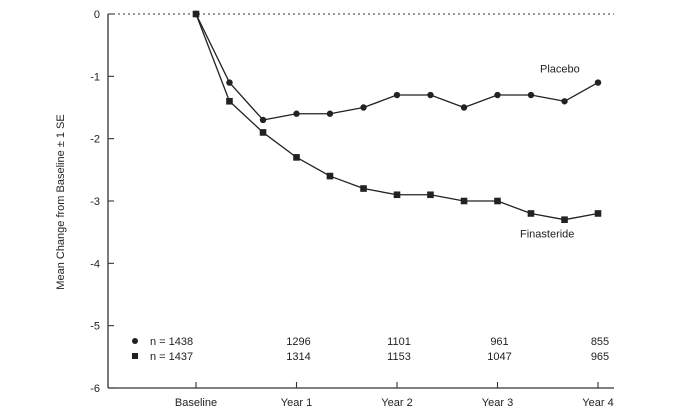 This screenshot has width=700, height=418. Describe the element at coordinates (171, 342) in the screenshot. I see `n-label: n = 1438` at that location.